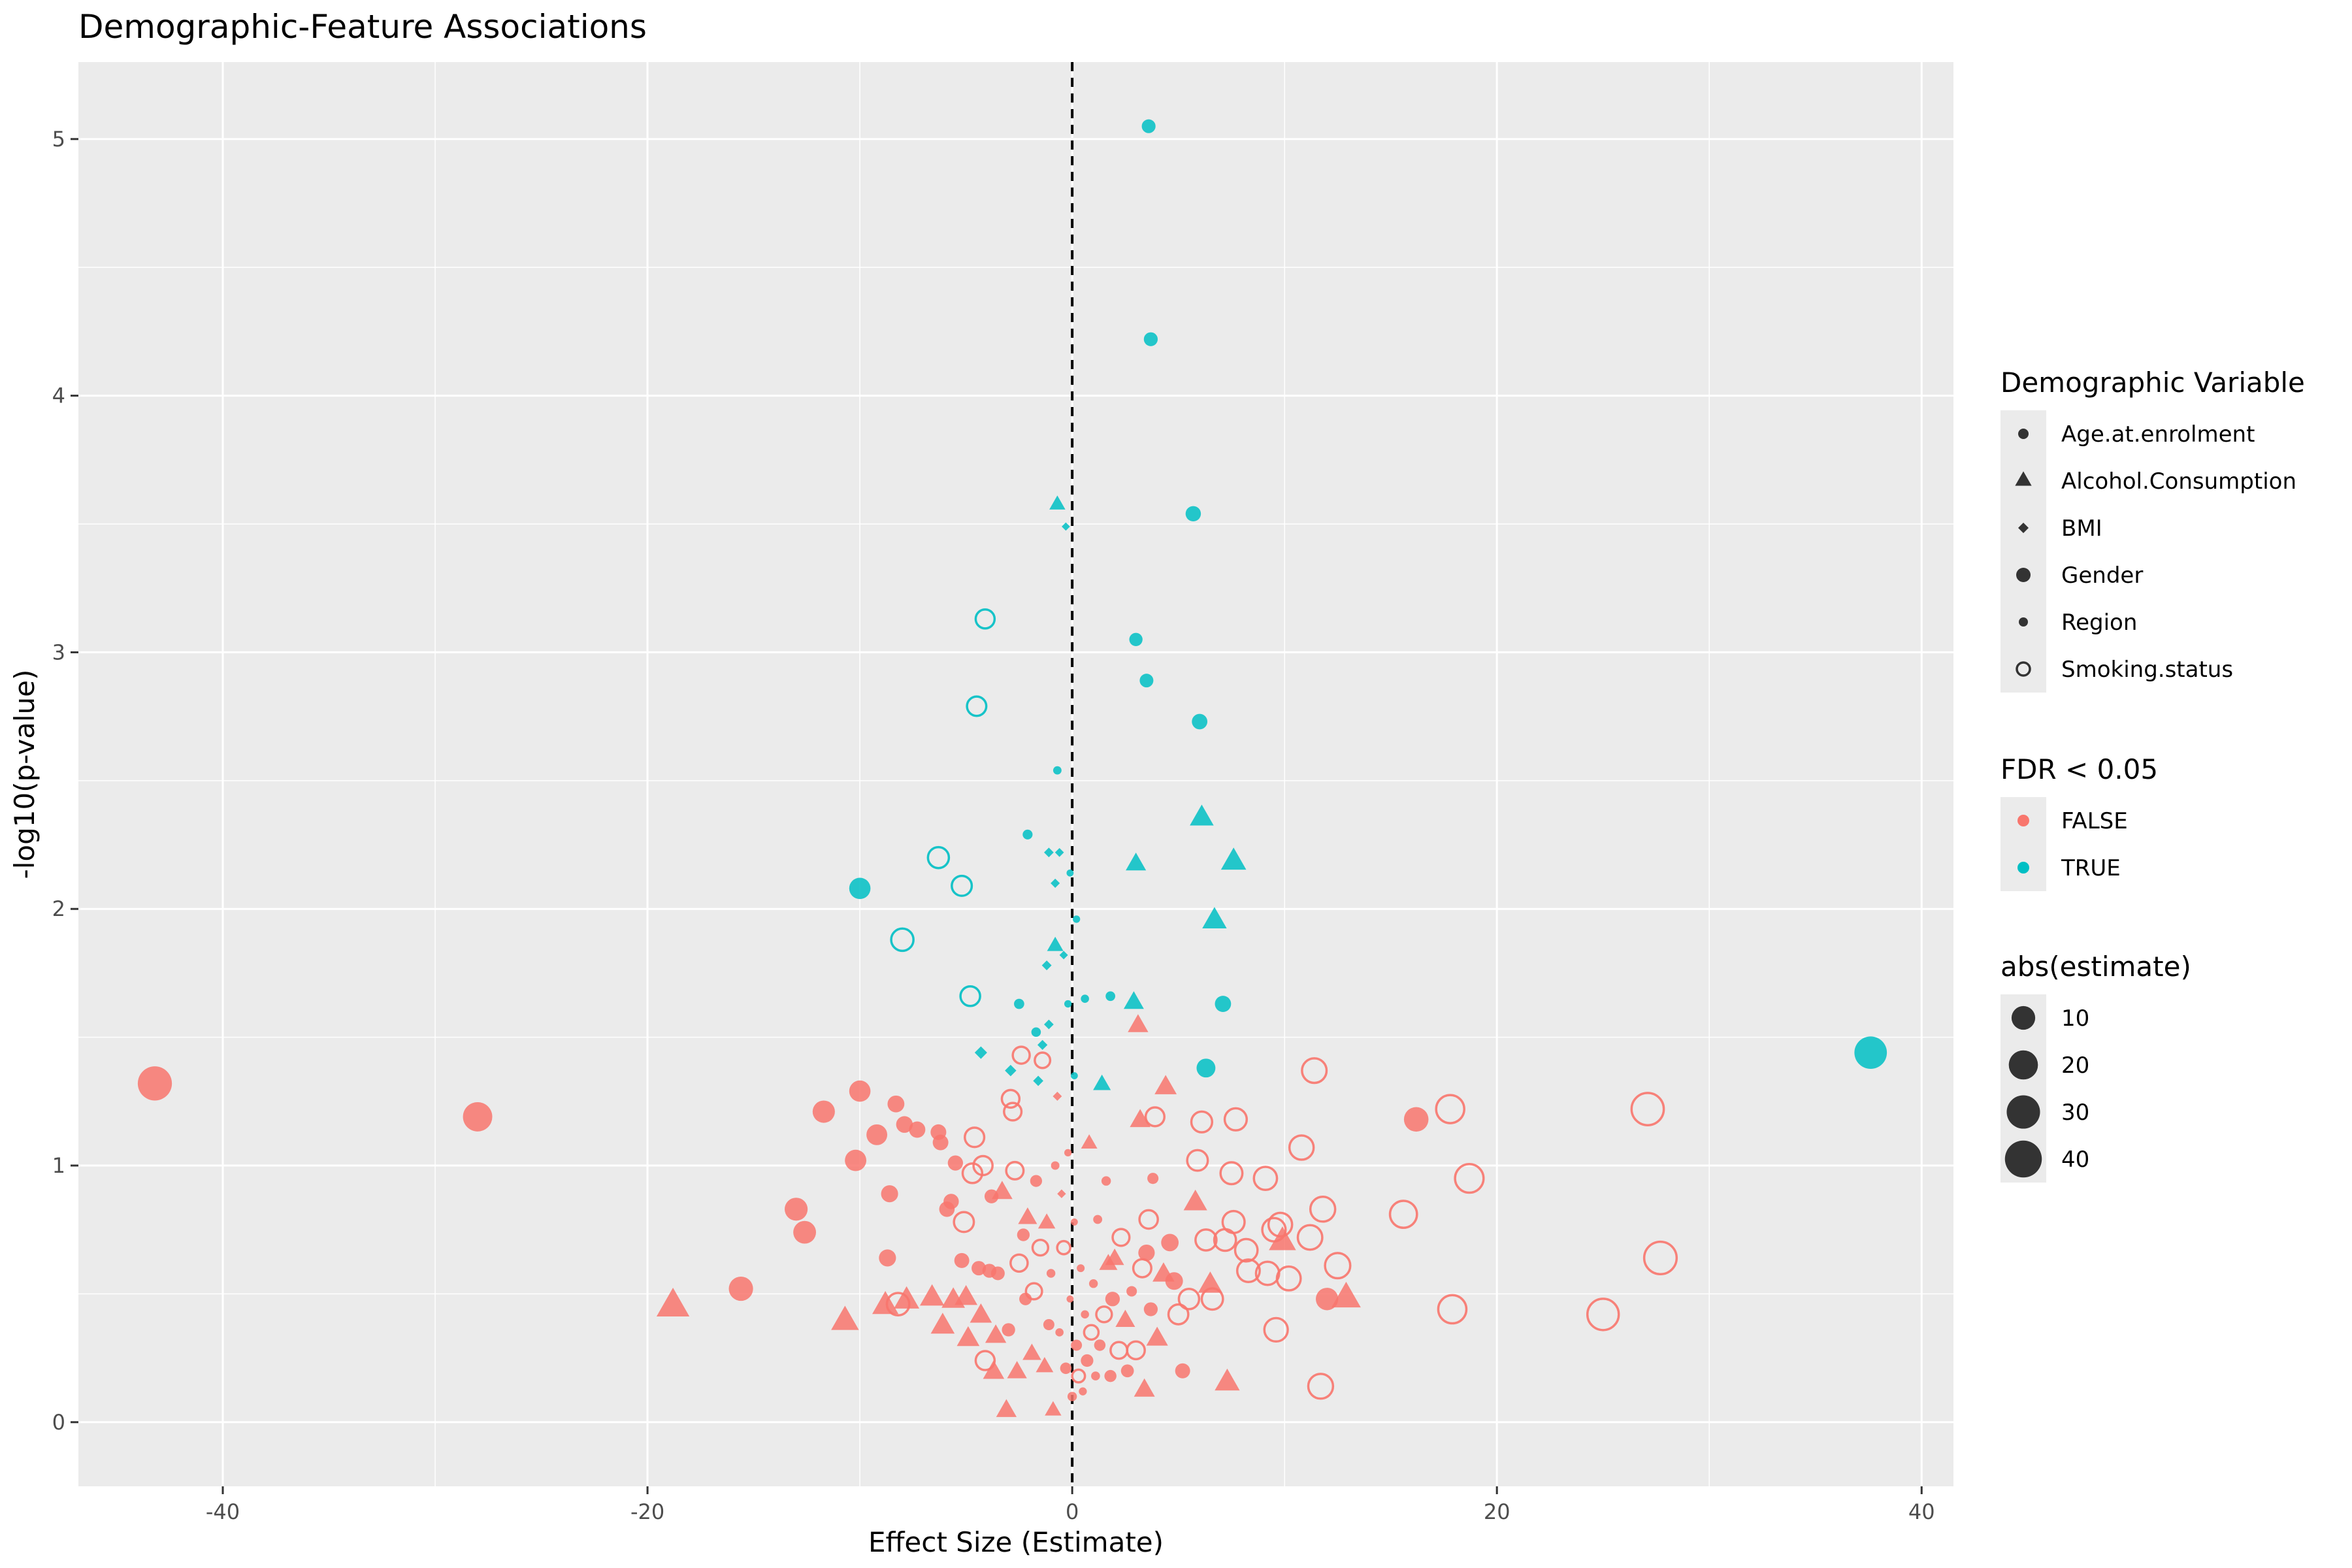 This screenshot has height=1568, width=2352. Describe the element at coordinates (2158, 434) in the screenshot. I see `legend-shape-label: Age.at.enrolment` at that location.